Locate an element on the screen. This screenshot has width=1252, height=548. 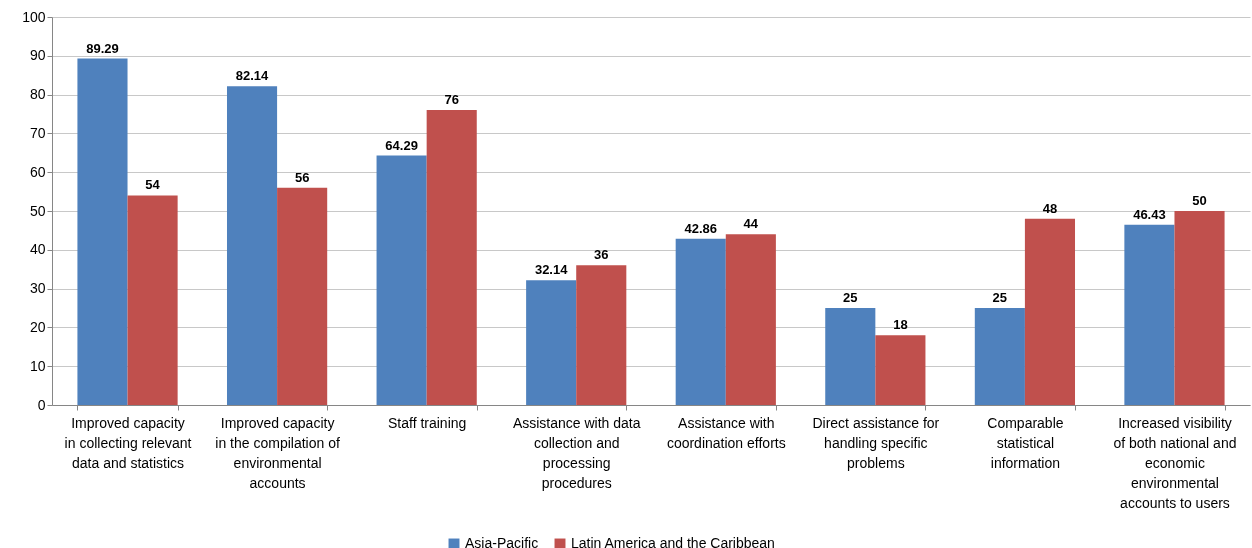
data-label: 46.43 is located at coordinates (1149, 214).